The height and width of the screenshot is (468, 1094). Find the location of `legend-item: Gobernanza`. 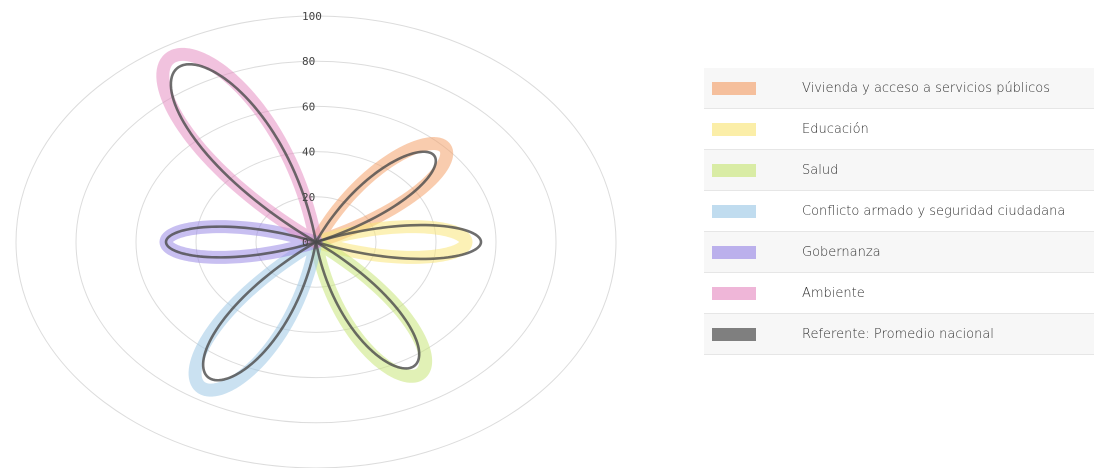

legend-item: Gobernanza is located at coordinates (899, 252).